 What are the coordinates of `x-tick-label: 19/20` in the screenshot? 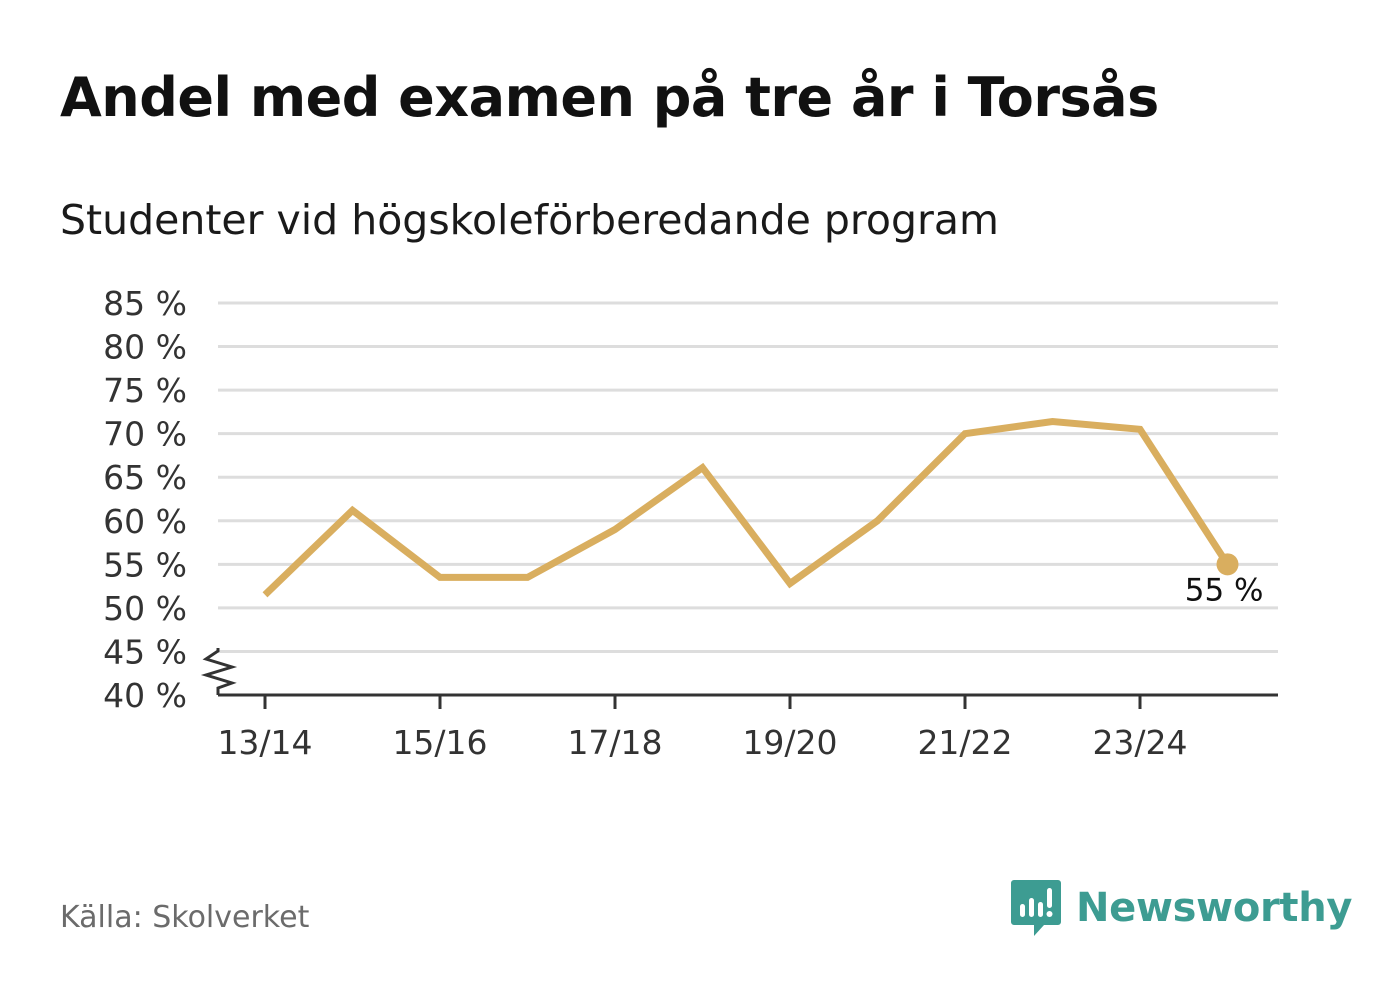 It's located at (789, 742).